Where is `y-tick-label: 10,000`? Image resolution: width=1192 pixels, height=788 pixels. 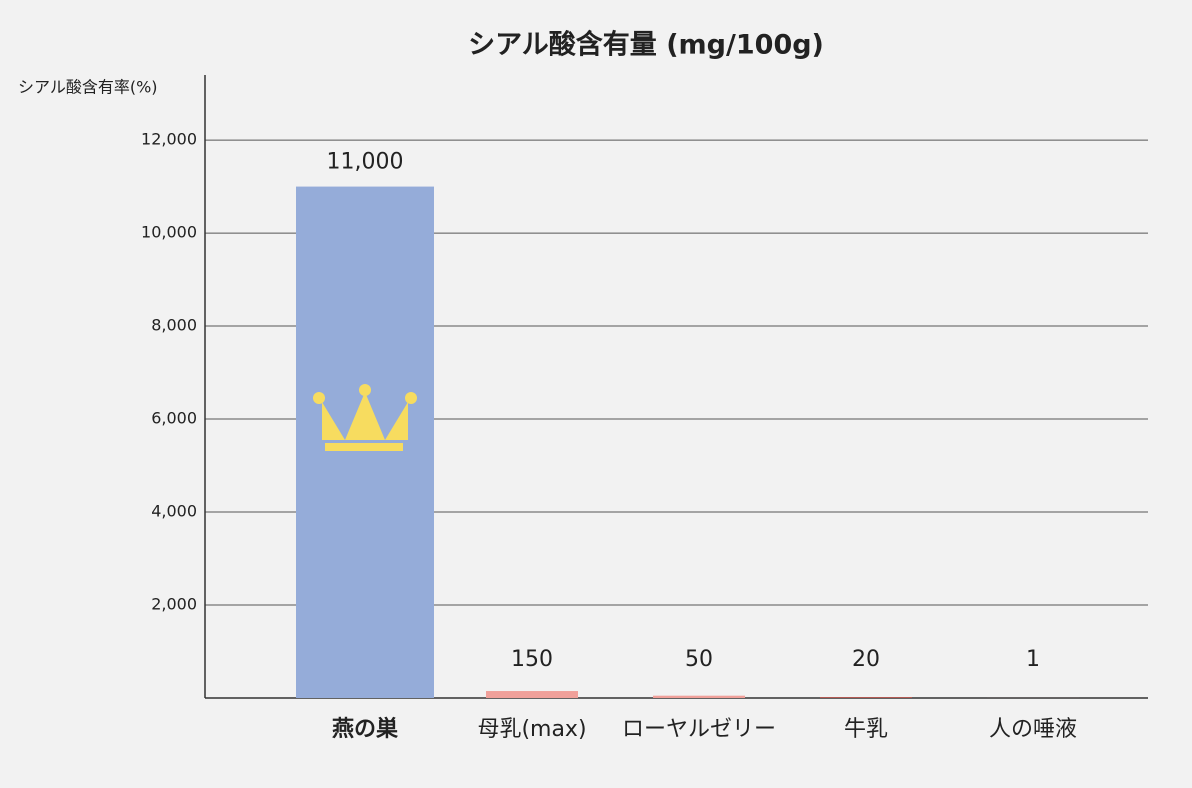
y-tick-label: 10,000 is located at coordinates (169, 232).